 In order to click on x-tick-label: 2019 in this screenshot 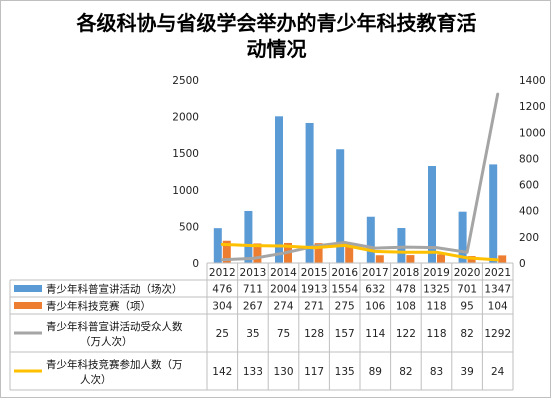, I will do `click(436, 273)`.